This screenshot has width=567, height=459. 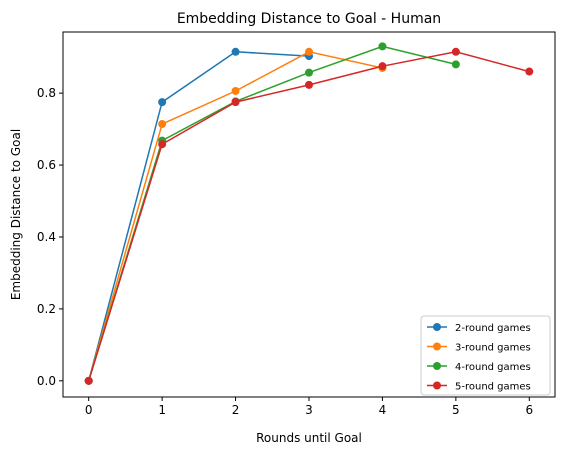 I want to click on y-tick-label: 0.6, so click(x=46, y=165).